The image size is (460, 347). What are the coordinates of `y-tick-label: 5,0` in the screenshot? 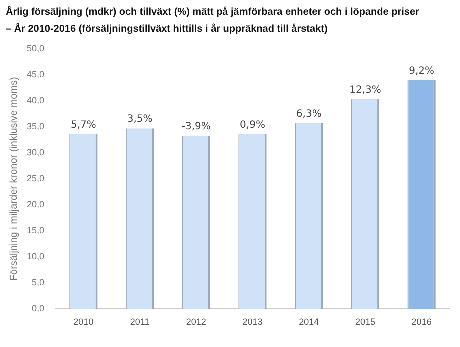 It's located at (38, 283).